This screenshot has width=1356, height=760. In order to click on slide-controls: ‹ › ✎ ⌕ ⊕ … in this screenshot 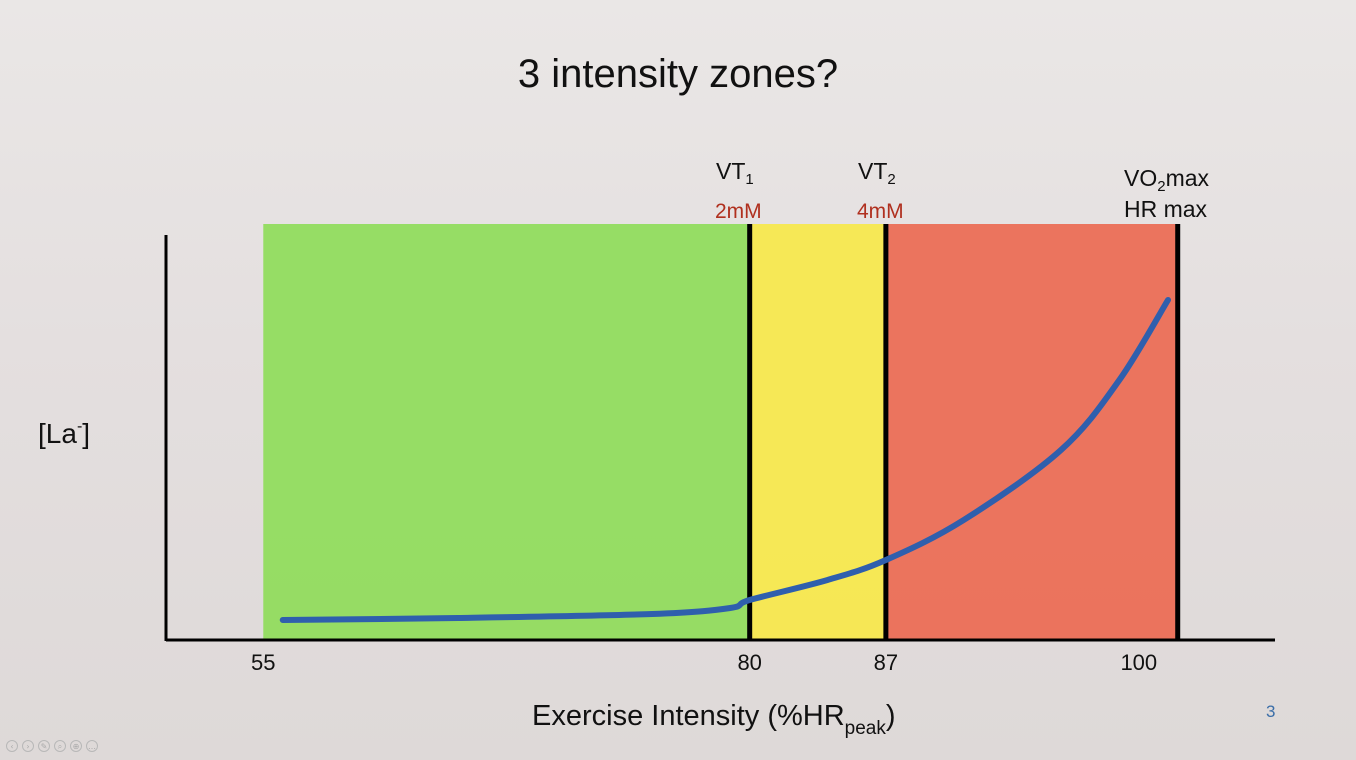, I will do `click(52, 746)`.